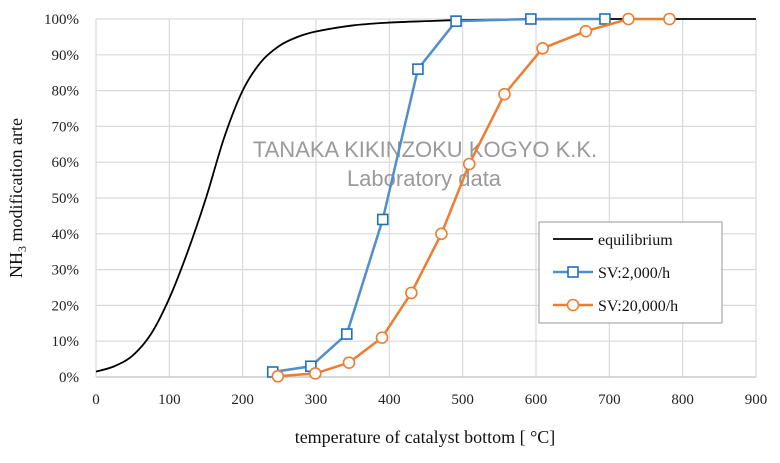 This screenshot has height=463, width=780. What do you see at coordinates (66, 306) in the screenshot?
I see `y-tick-label: 20%` at bounding box center [66, 306].